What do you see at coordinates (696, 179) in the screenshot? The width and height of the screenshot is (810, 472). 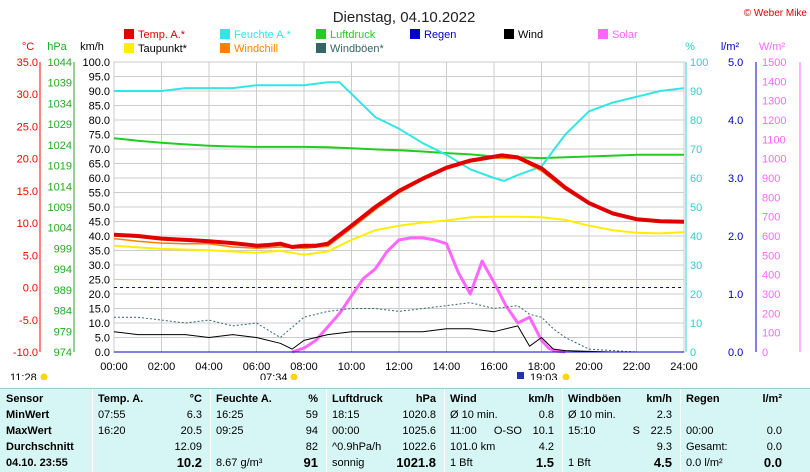 I see `tick-humidity: 60` at bounding box center [696, 179].